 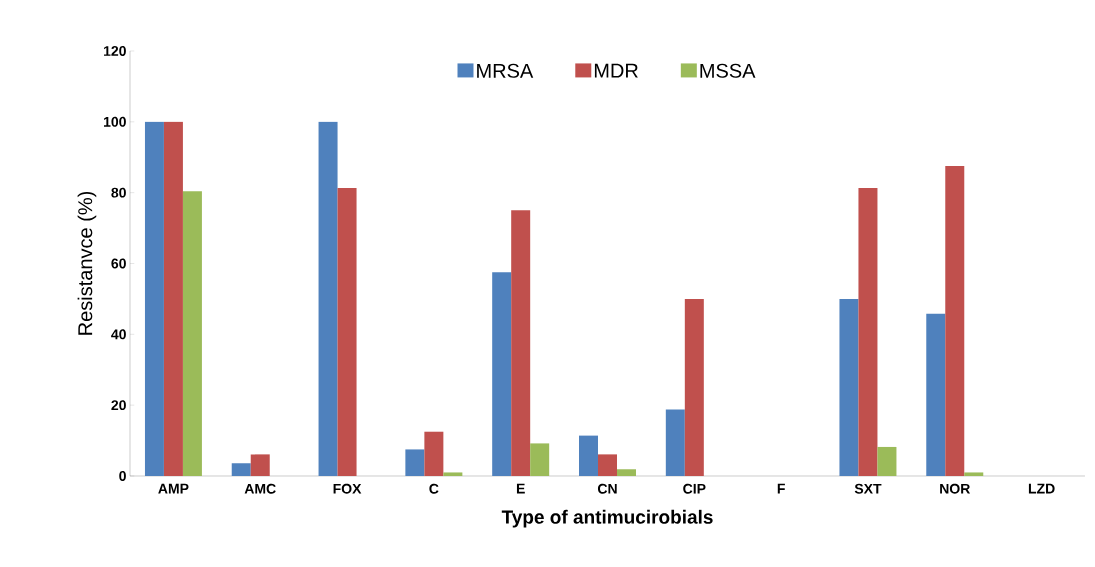 I want to click on y-tick-label: 0, so click(x=122, y=476).